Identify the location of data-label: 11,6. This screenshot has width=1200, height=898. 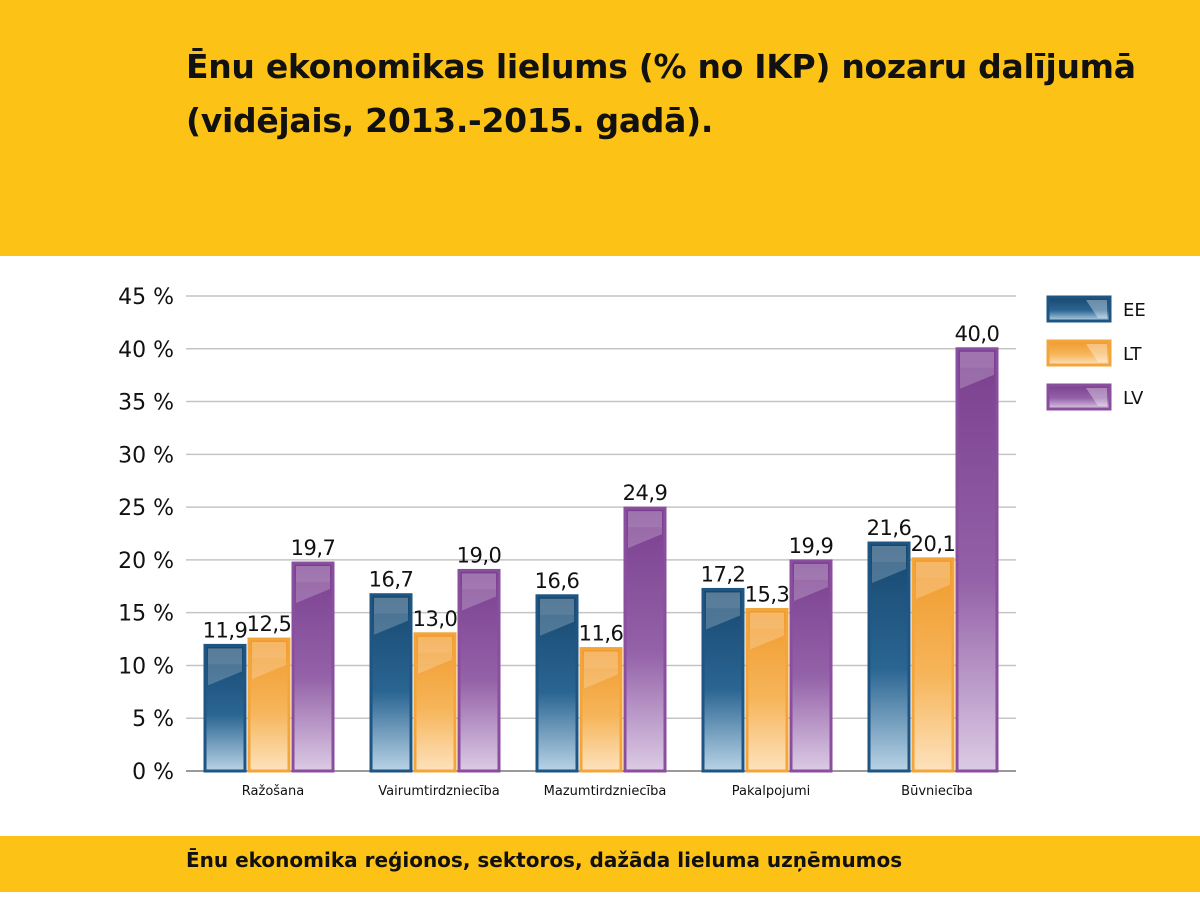
(601, 634).